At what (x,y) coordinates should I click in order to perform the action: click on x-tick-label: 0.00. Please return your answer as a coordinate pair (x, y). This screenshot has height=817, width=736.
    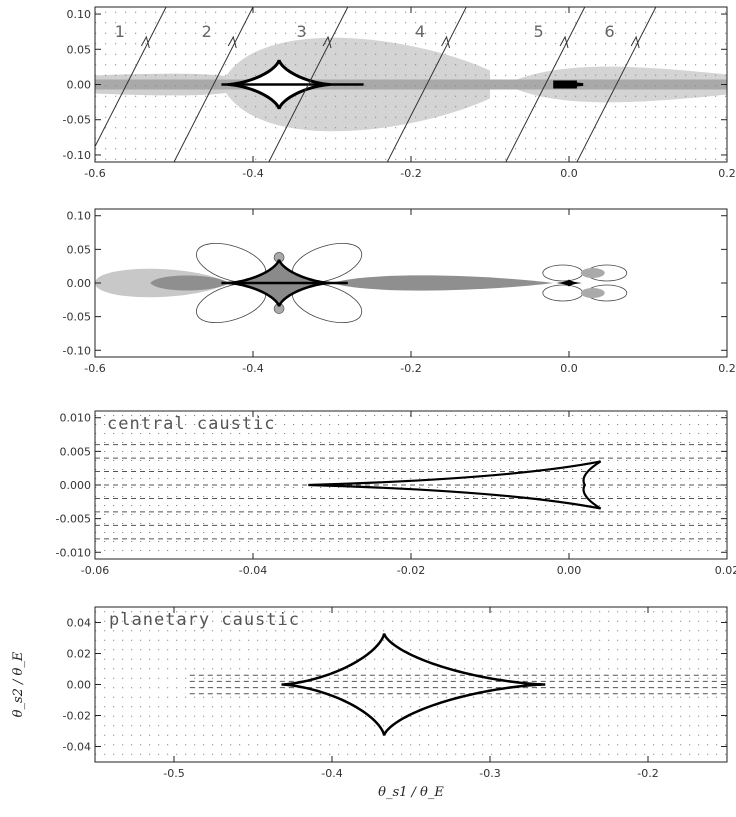
    Looking at the image, I should click on (569, 570).